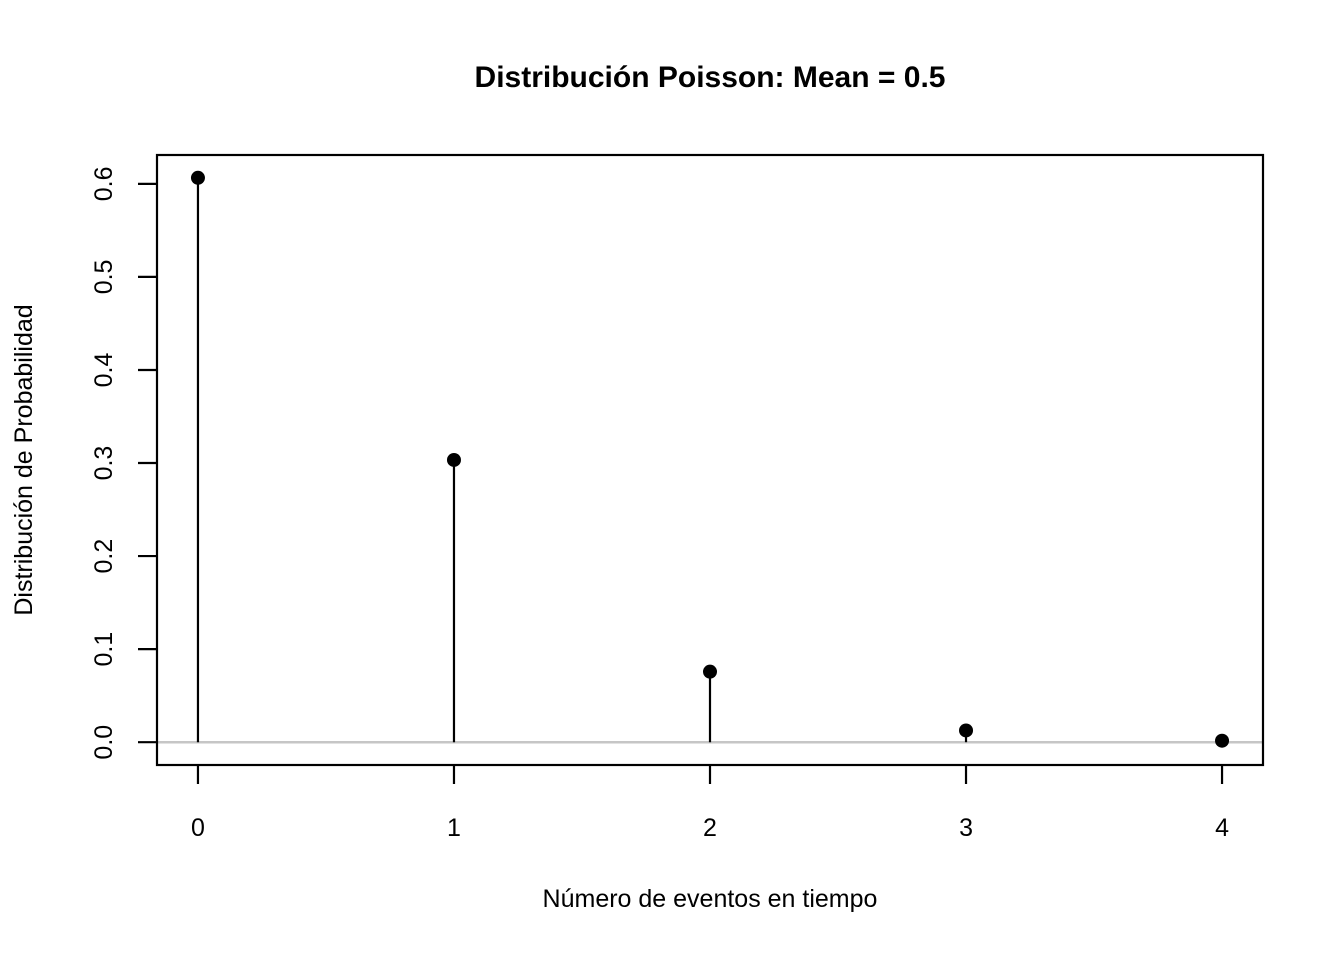  What do you see at coordinates (104, 277) in the screenshot?
I see `y-tick-label: 0.5` at bounding box center [104, 277].